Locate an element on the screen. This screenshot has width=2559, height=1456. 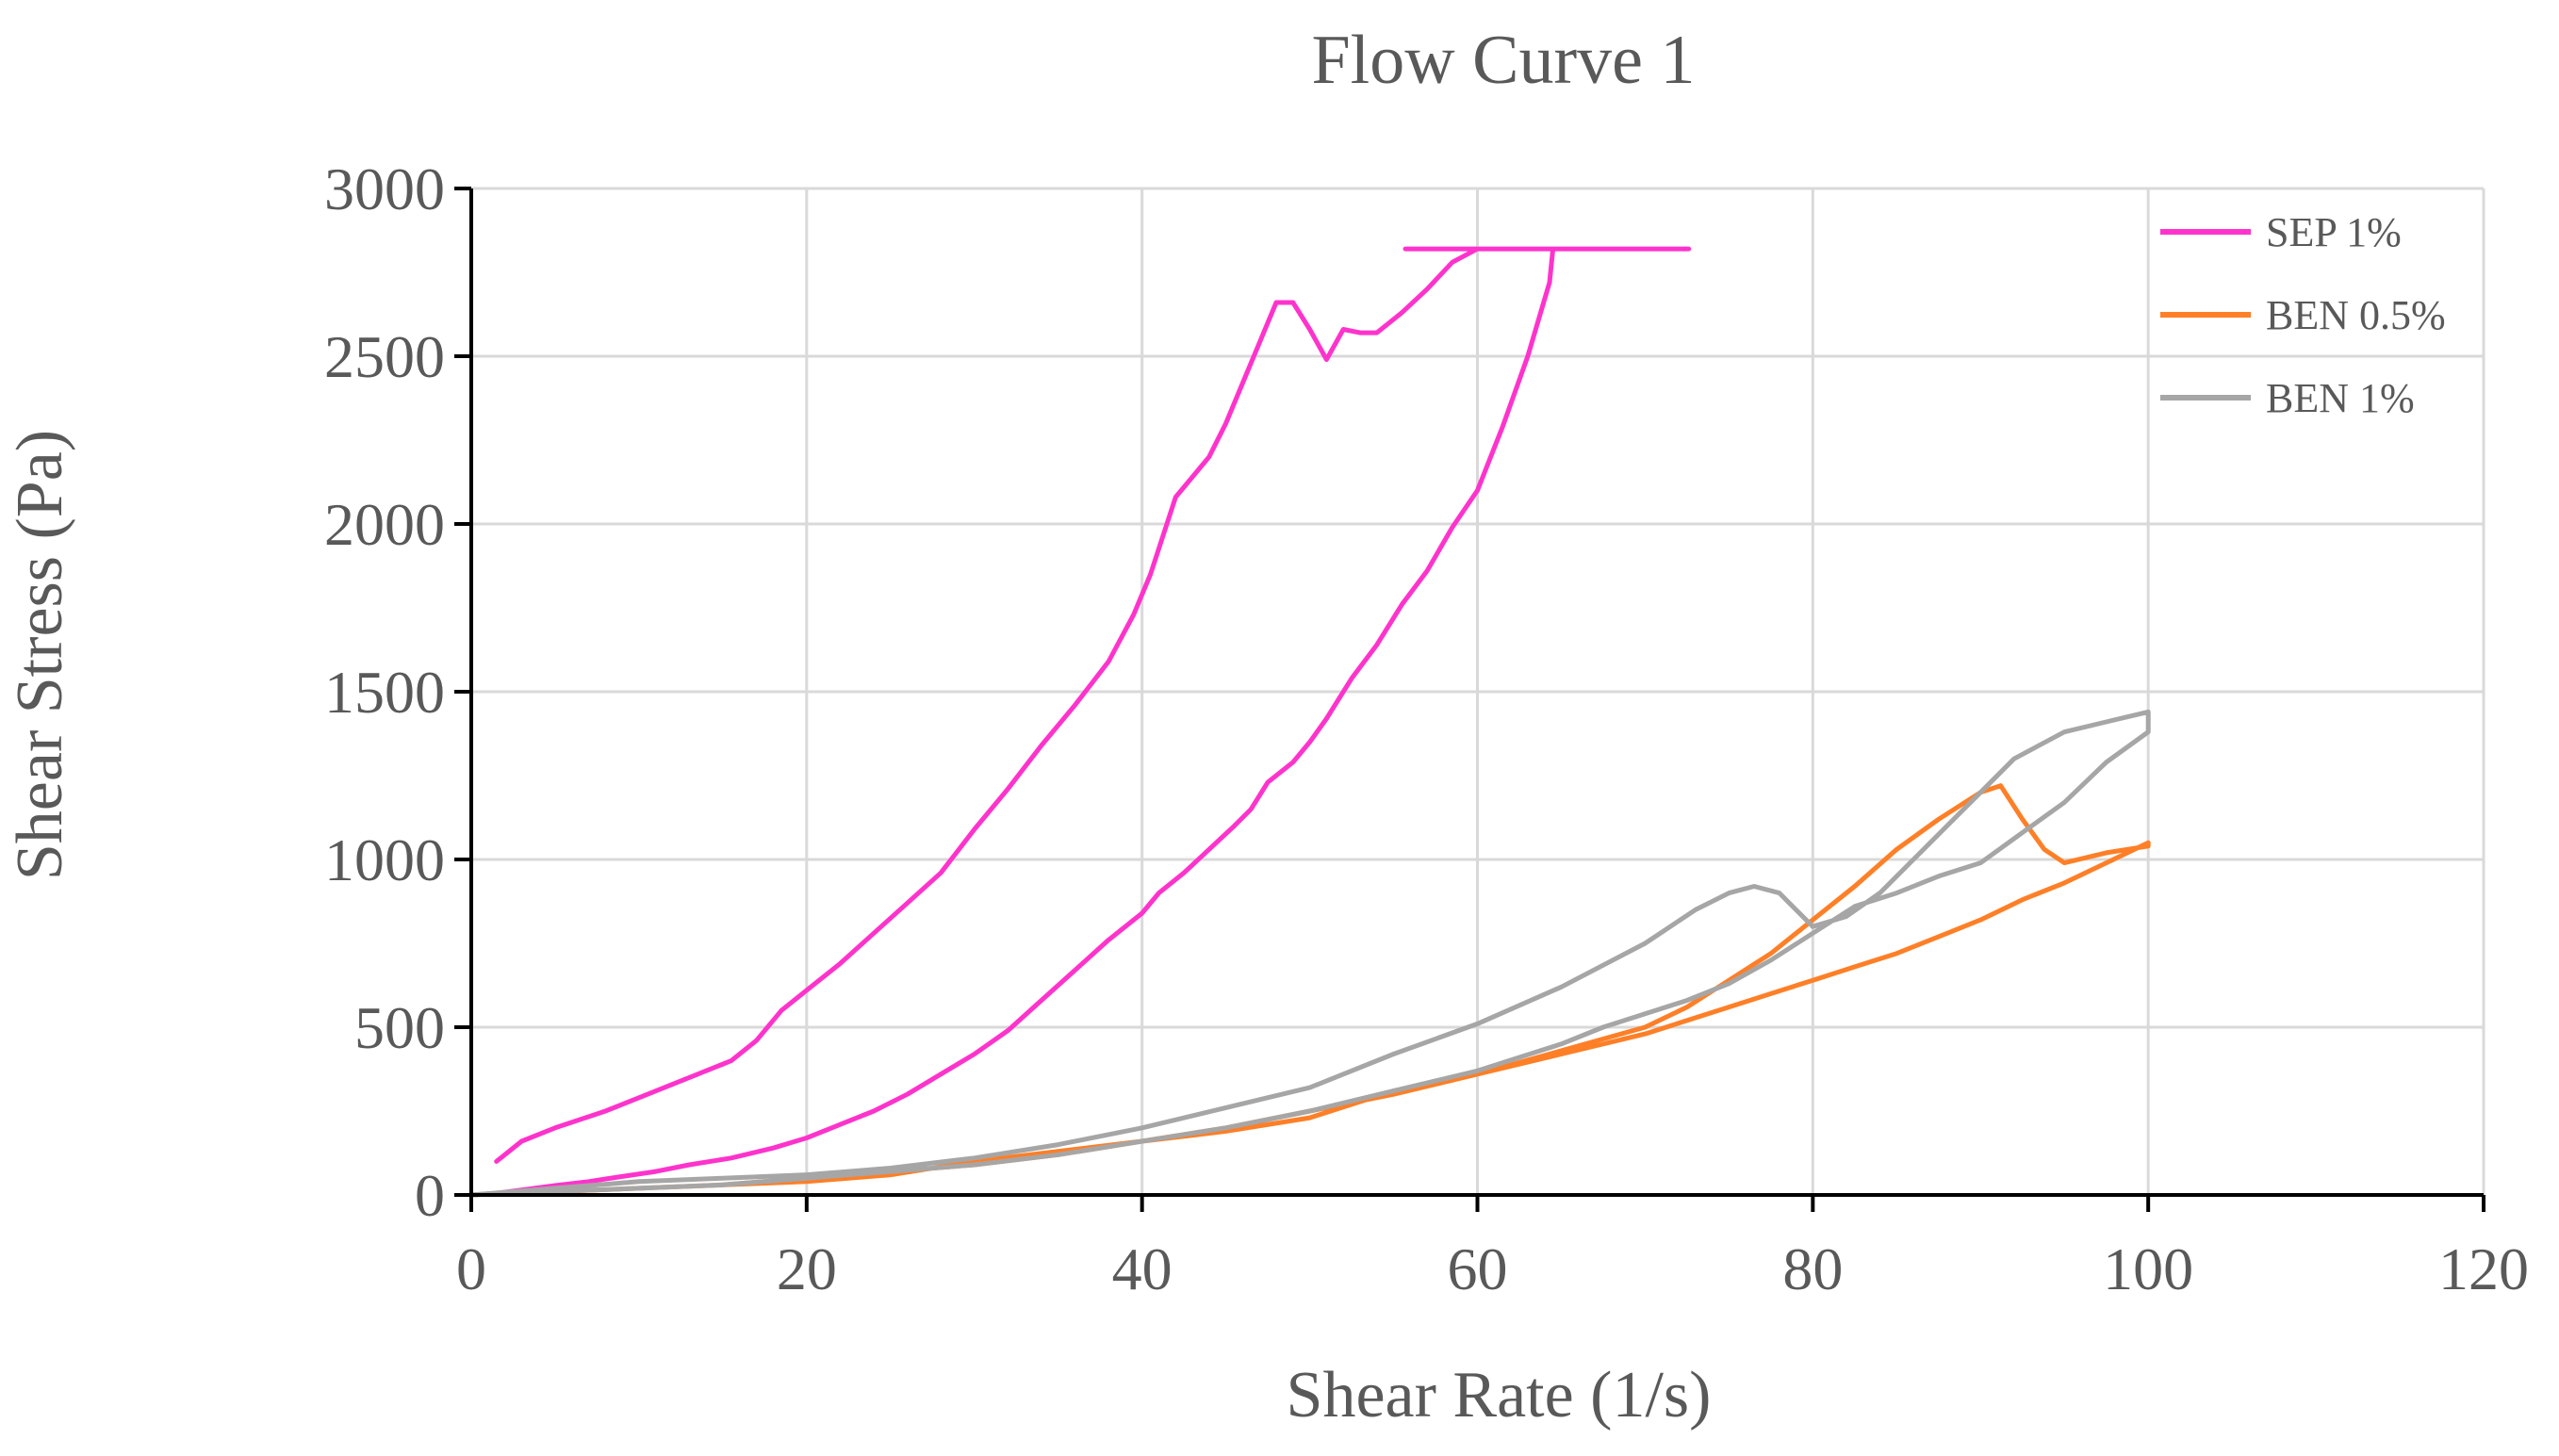
x-tick-label: 40 is located at coordinates (1142, 1269).